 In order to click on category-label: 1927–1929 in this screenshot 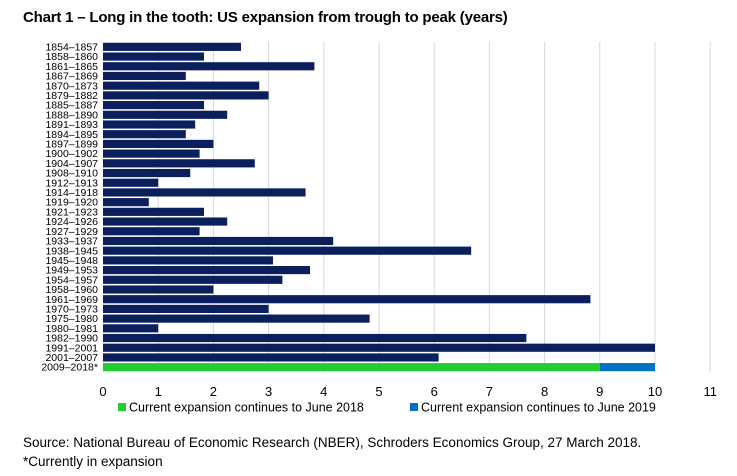, I will do `click(71, 232)`.